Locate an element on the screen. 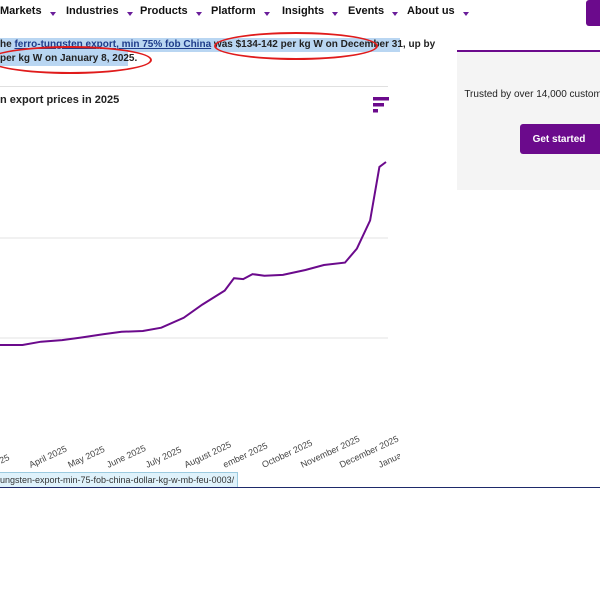 This screenshot has width=600, height=600. article-text: up by is located at coordinates (420, 44).